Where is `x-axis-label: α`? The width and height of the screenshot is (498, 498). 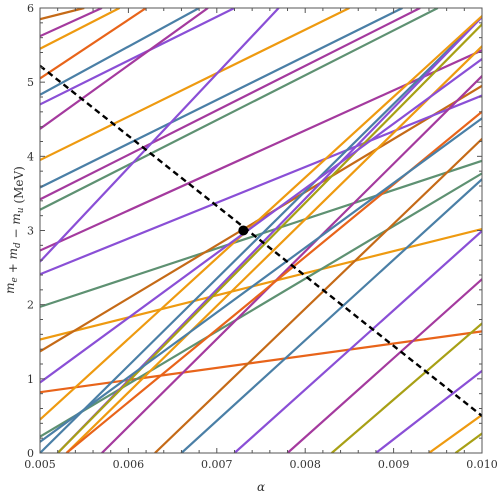 x-axis-label: α is located at coordinates (261, 487).